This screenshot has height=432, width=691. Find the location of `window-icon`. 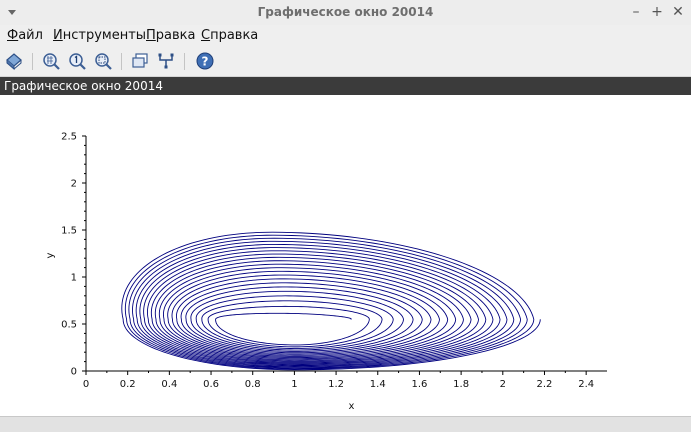

window-icon is located at coordinates (140, 61).